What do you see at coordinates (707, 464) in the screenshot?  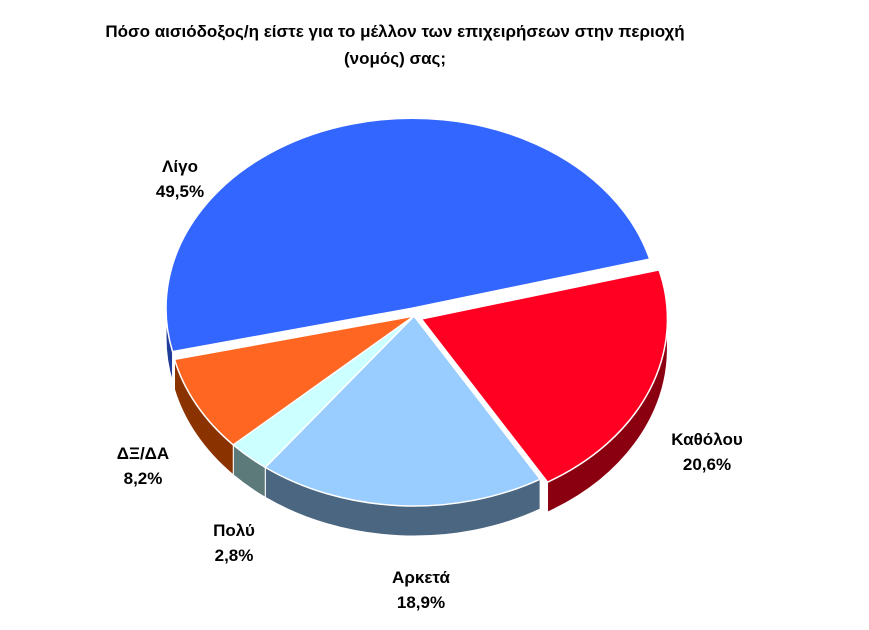 I see `slice-value-1: 20,6%` at bounding box center [707, 464].